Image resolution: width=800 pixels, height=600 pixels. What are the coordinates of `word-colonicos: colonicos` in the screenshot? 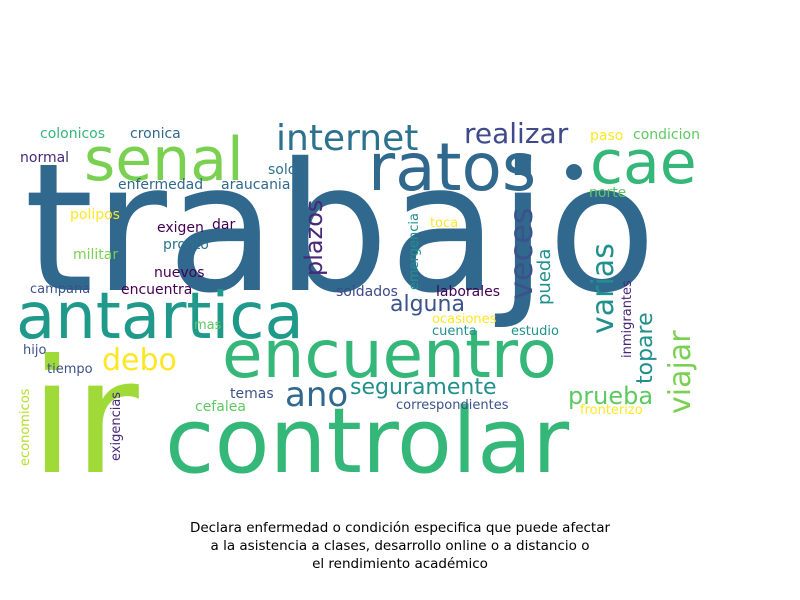 It's located at (72, 134).